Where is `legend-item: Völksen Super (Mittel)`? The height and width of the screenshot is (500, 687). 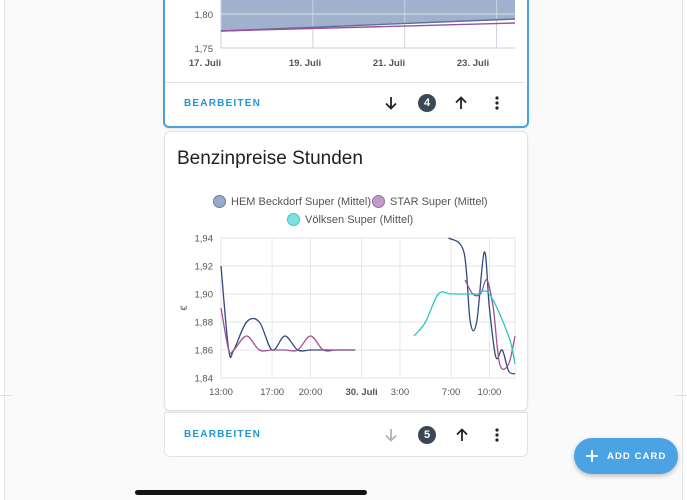 legend-item: Völksen Super (Mittel) is located at coordinates (350, 219).